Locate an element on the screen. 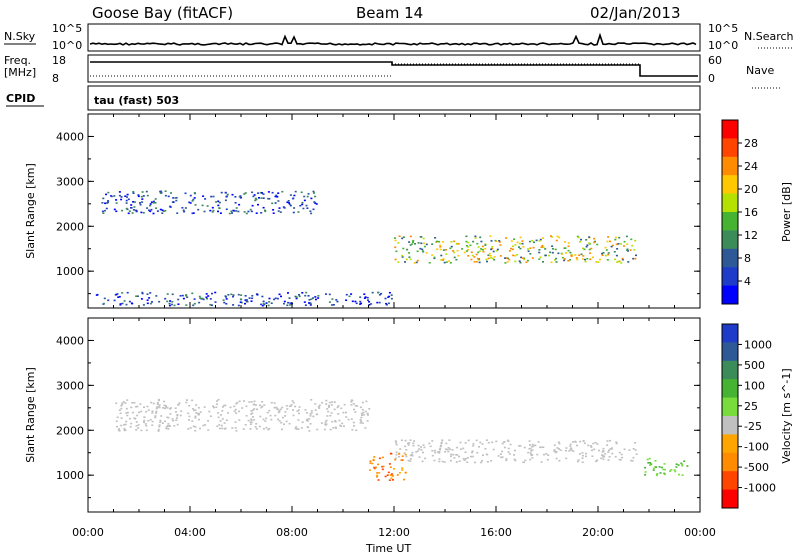  y-tick-label: 2000 is located at coordinates (70, 430).